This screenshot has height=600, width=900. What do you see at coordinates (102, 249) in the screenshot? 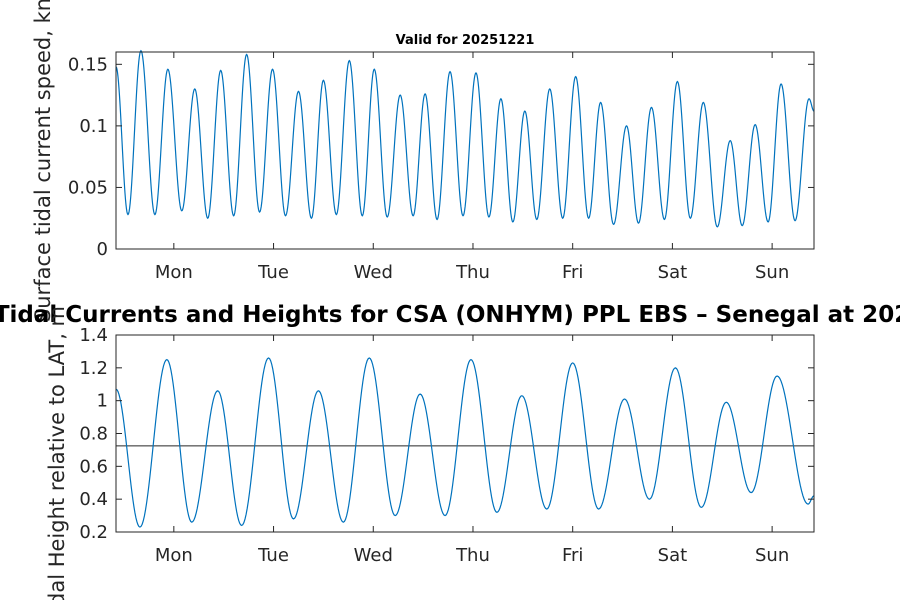
I see `current-y-tick-label: 0` at bounding box center [102, 249].